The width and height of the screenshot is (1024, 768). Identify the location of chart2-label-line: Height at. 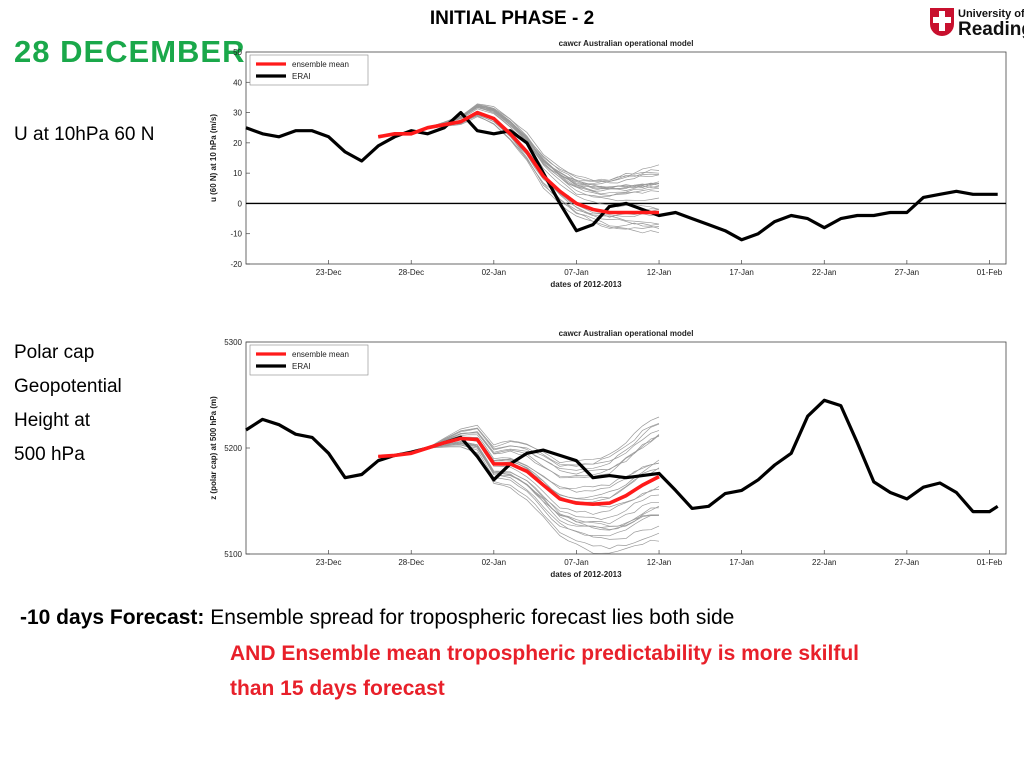
(52, 420).